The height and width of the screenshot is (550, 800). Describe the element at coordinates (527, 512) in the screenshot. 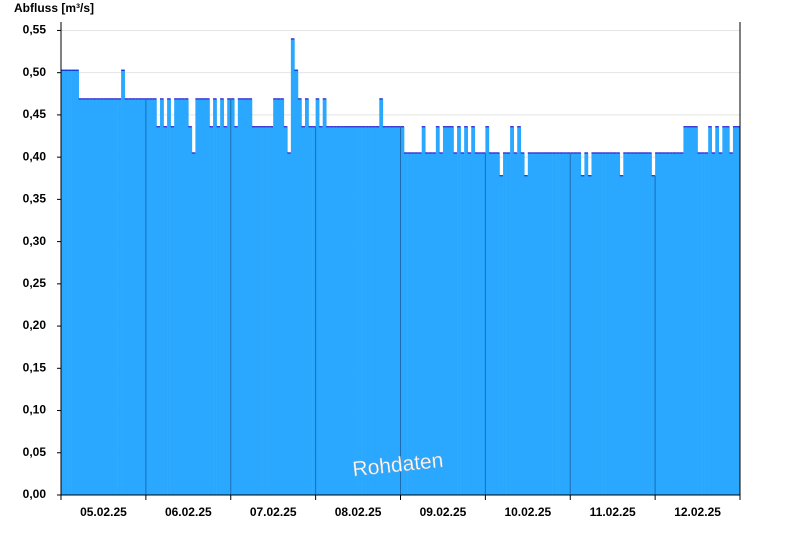

I see `x-tick-label: 10.02.25` at that location.